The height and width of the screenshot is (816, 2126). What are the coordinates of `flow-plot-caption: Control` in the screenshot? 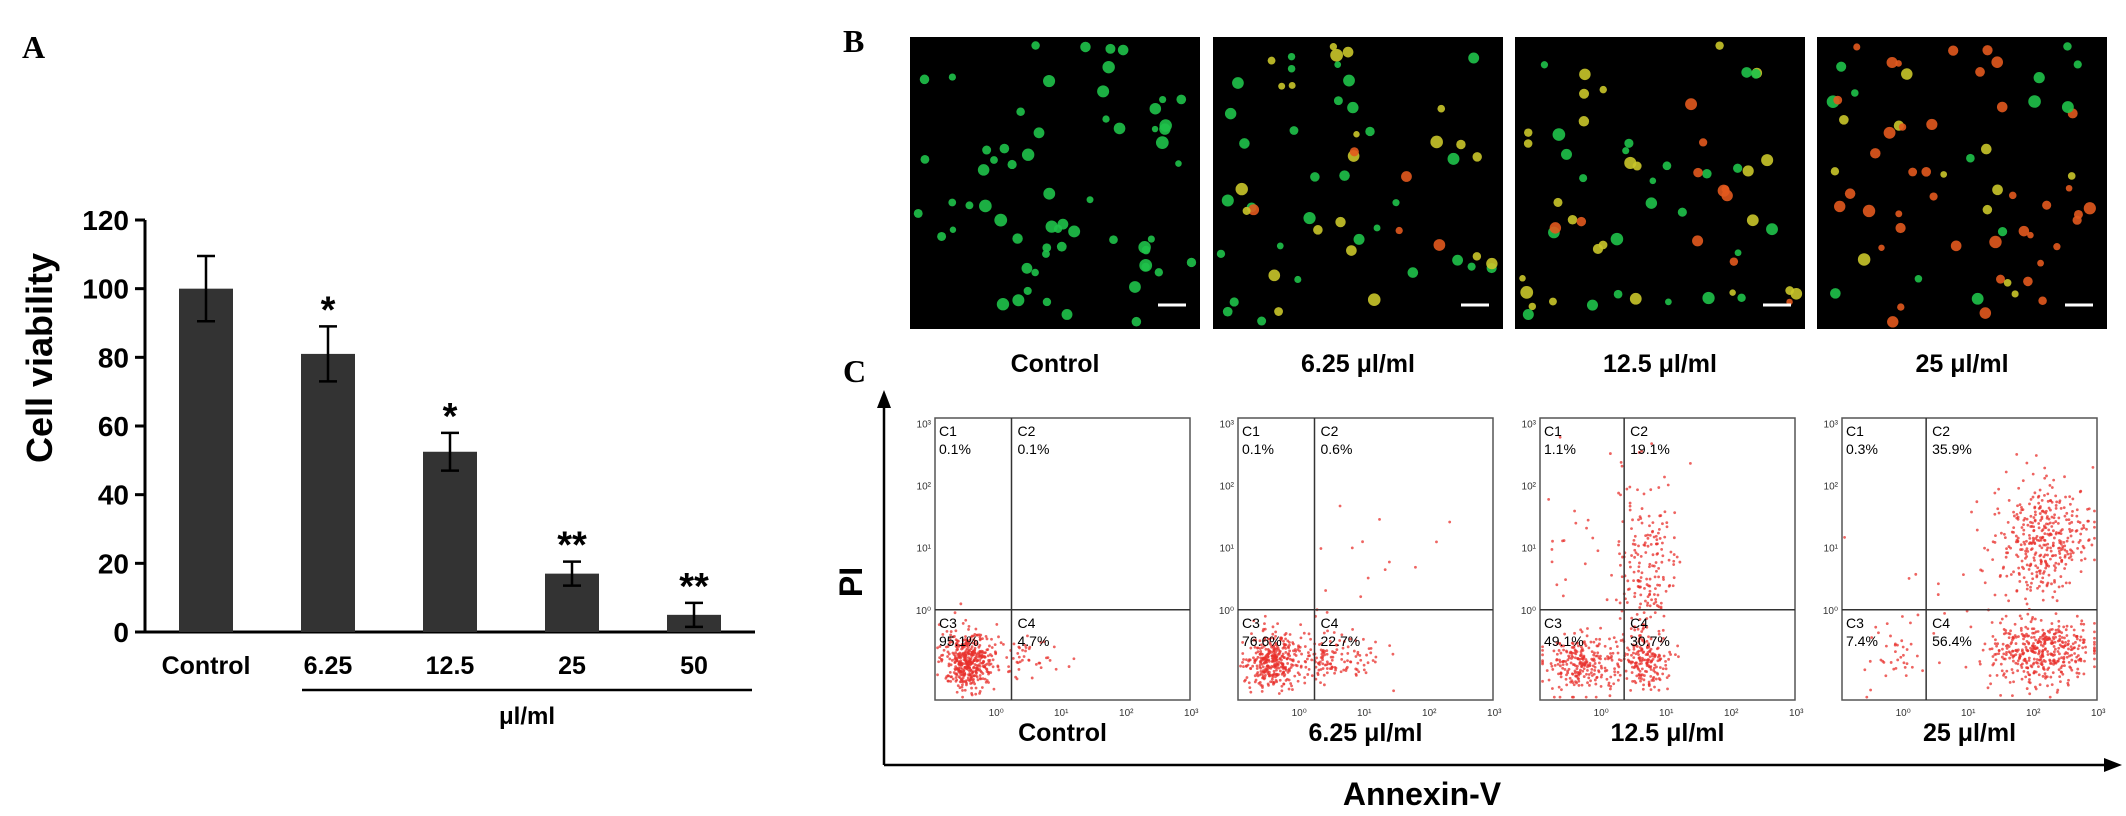 It's located at (1062, 733).